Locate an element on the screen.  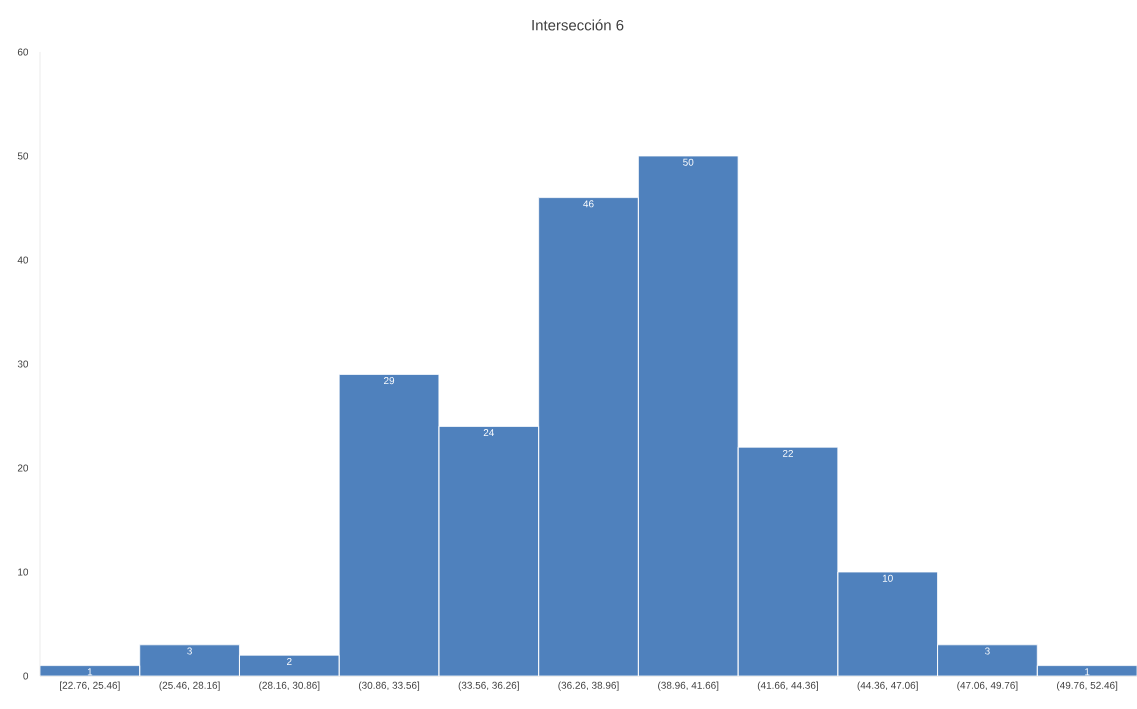
x-tick-label: [22.76, 25.46] is located at coordinates (90, 686).